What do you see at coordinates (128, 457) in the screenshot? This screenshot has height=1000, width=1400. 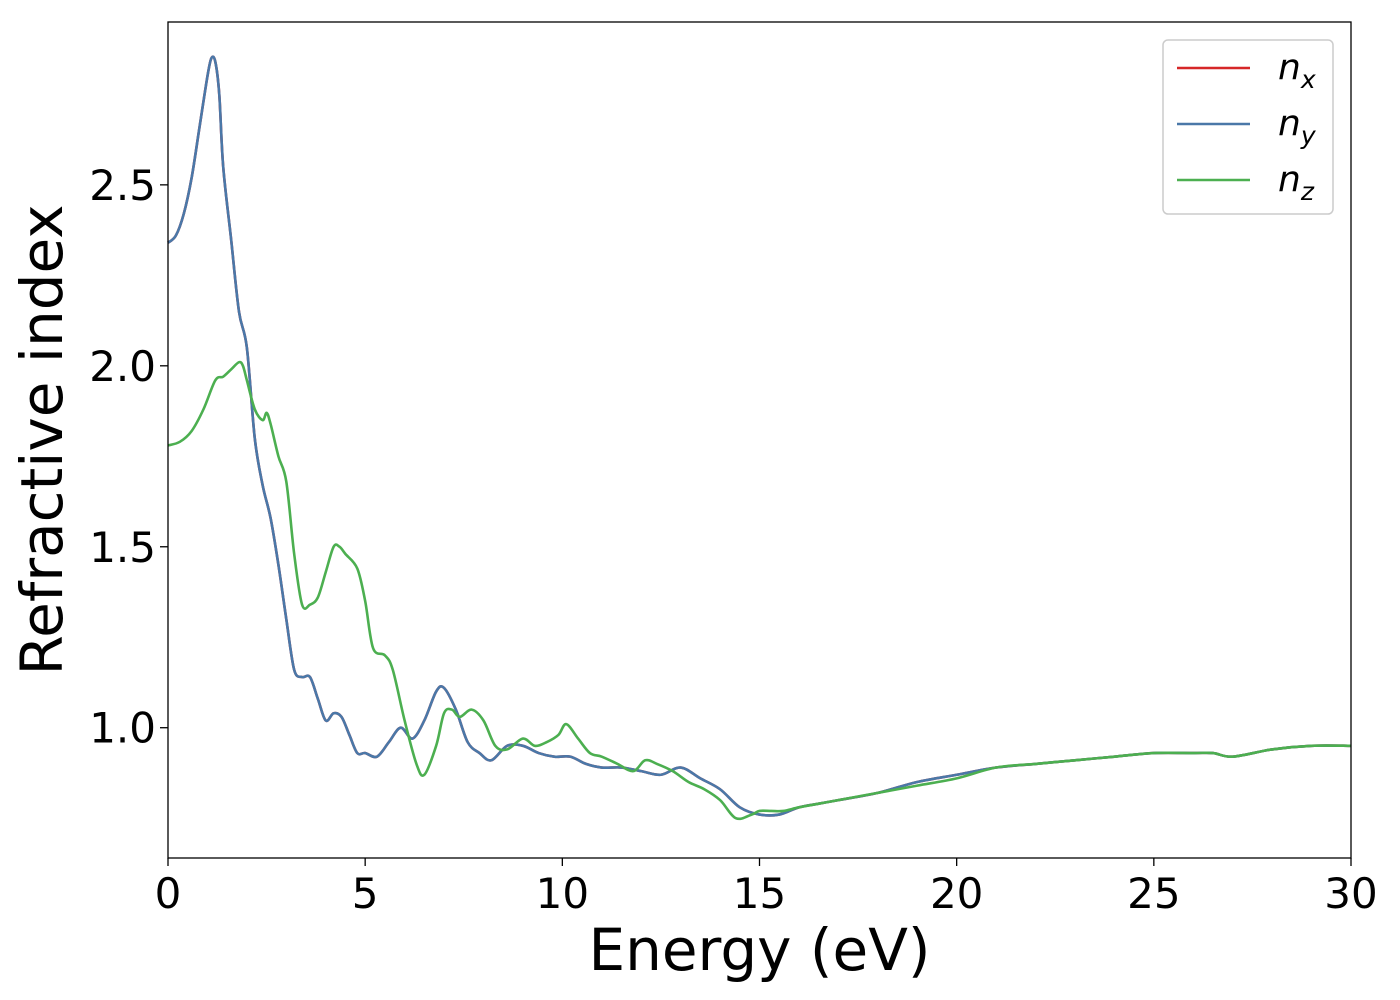 I see `y-axis-ticks: 1.0 1.5 2.0 2.5` at bounding box center [128, 457].